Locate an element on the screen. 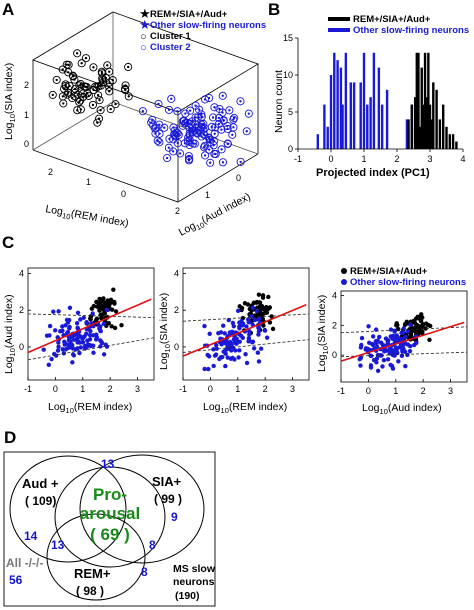 This screenshot has width=474, height=610. reference-line is located at coordinates (91, 349).